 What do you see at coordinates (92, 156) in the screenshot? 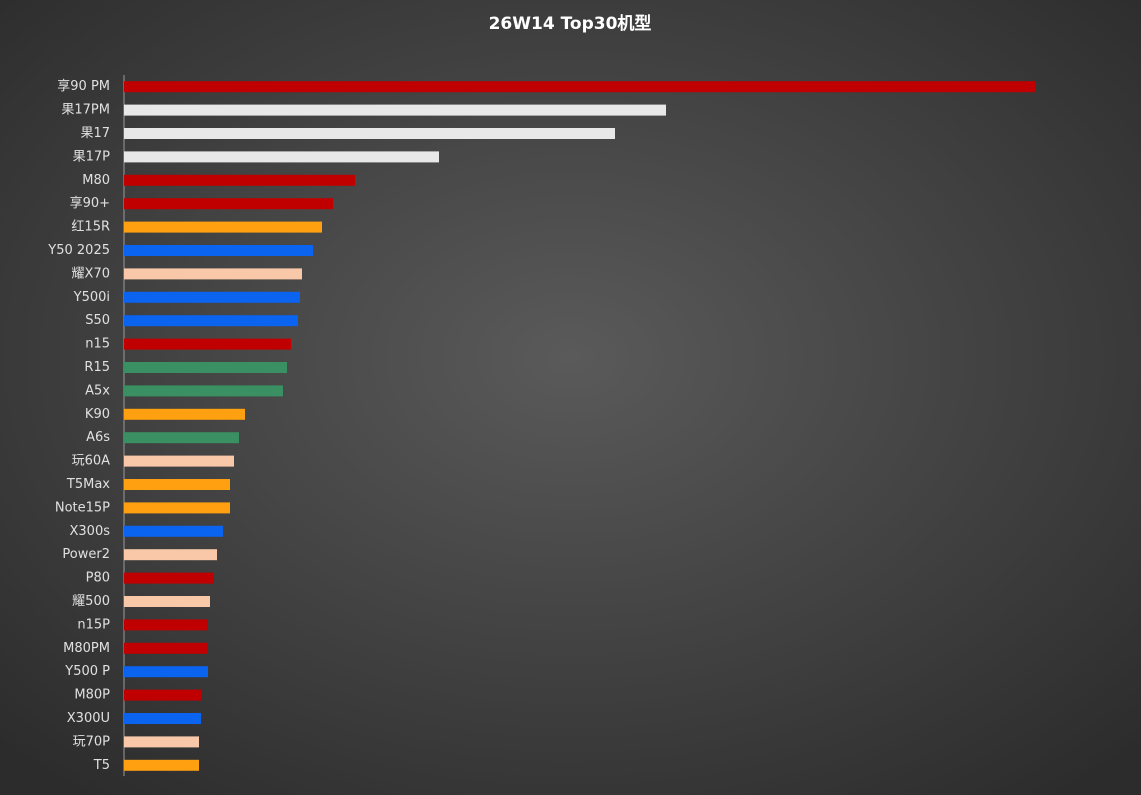
I see `y-tick-label: 果17P` at bounding box center [92, 156].